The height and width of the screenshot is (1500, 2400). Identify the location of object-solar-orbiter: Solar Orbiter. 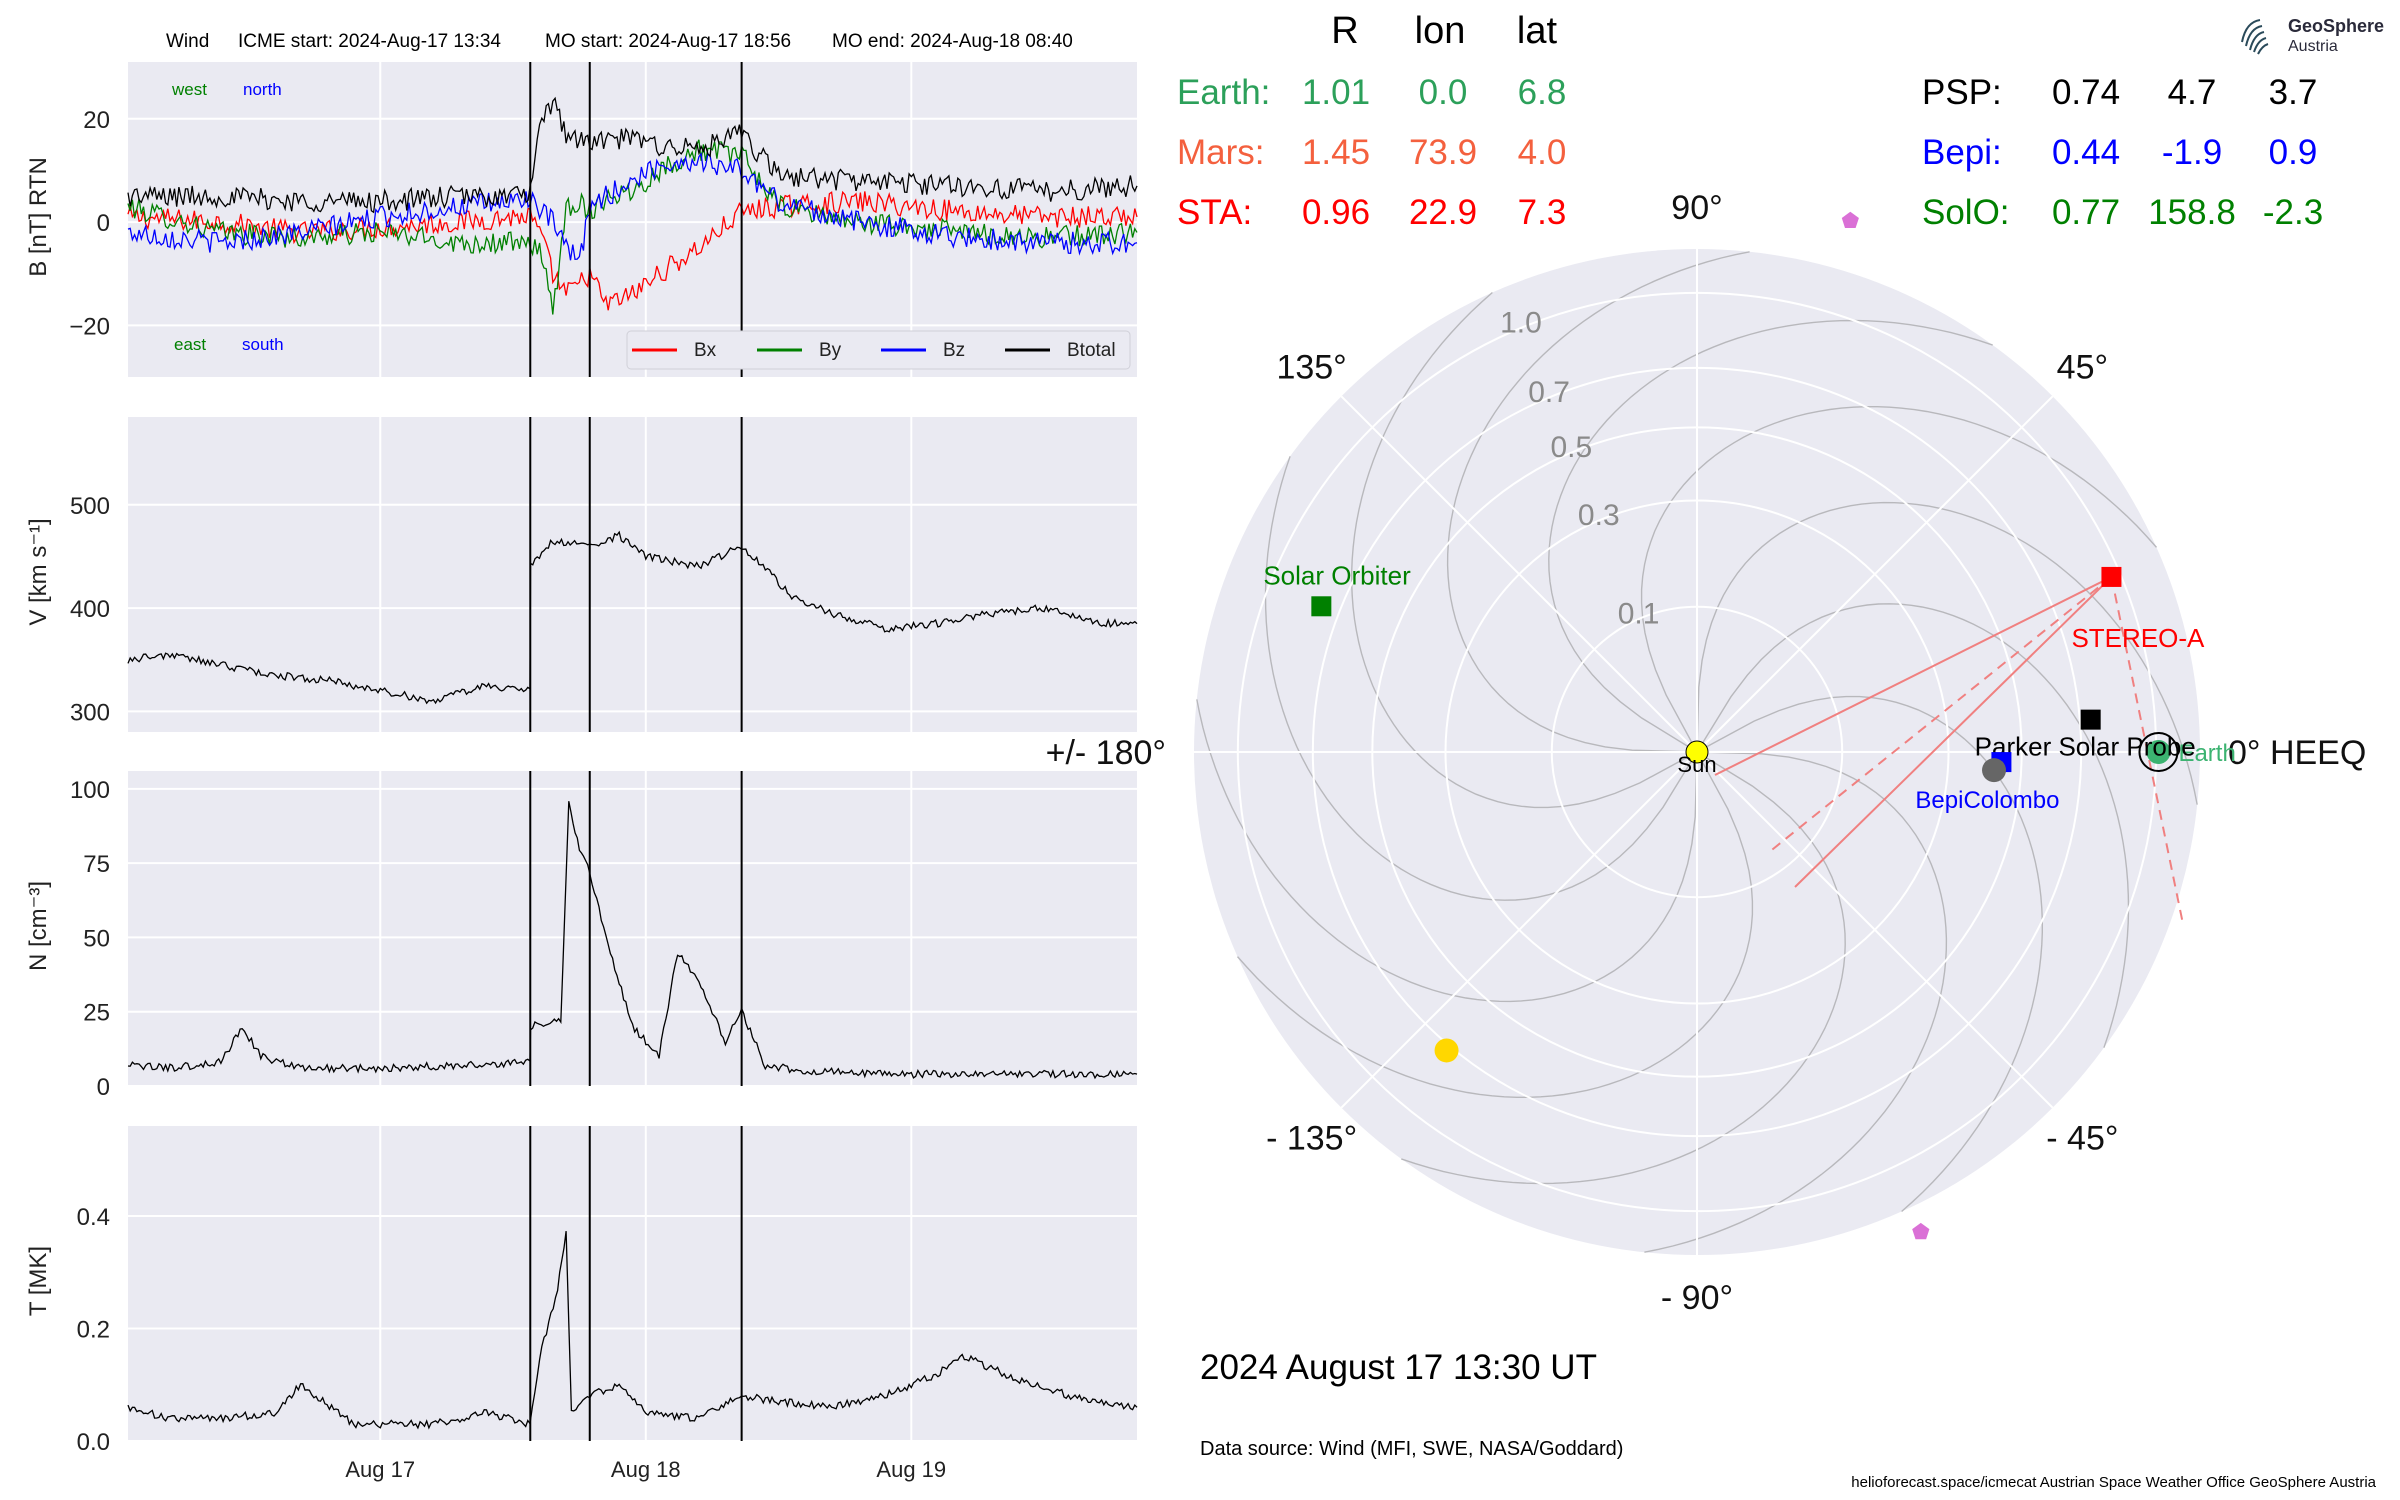
(1337, 588).